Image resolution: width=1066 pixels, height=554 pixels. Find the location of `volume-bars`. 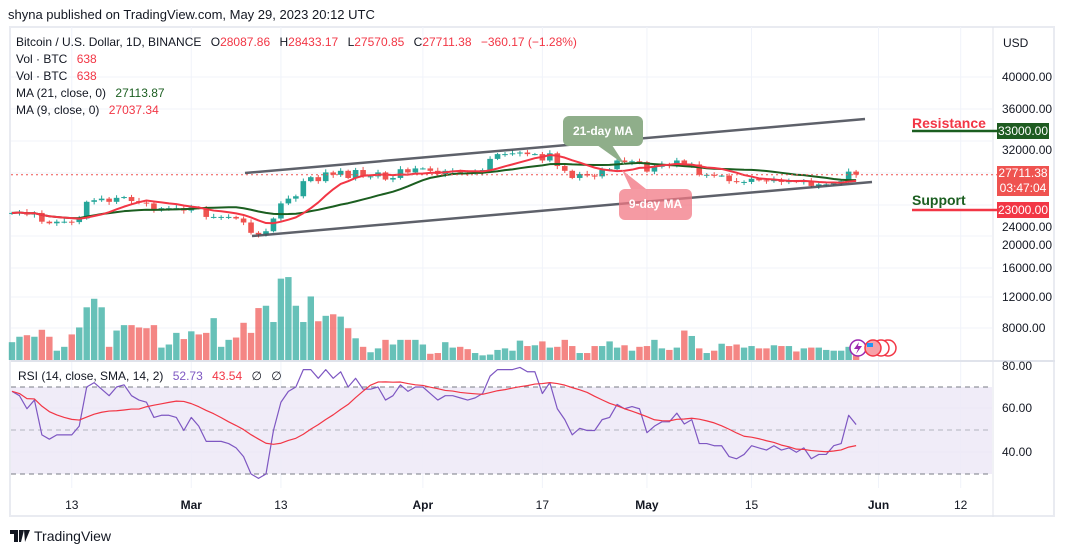

volume-bars is located at coordinates (434, 318).